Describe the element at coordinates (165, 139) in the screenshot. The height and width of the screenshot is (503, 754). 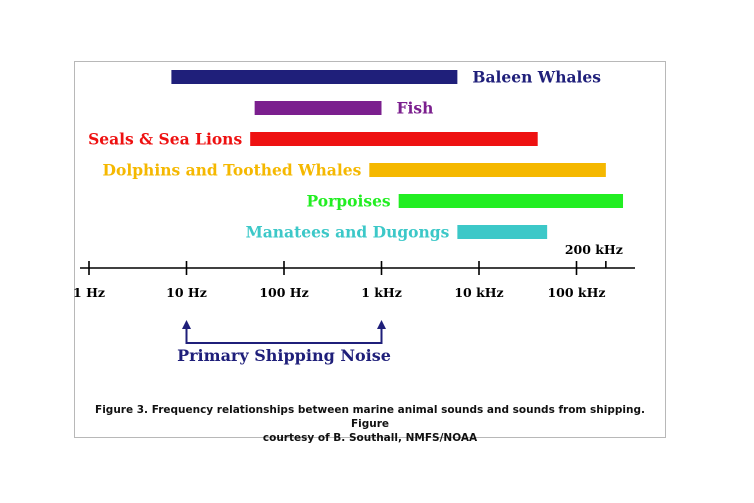
I see `series-label-seals-and-sea-lions: Seals & Sea Lions` at that location.